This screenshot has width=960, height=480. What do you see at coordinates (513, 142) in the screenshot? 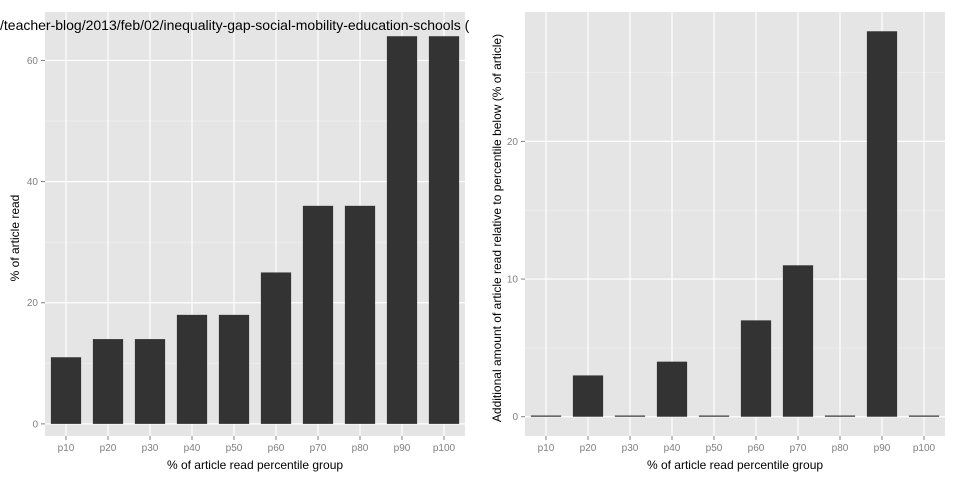
I see `right-y-tick-label: 20` at bounding box center [513, 142].